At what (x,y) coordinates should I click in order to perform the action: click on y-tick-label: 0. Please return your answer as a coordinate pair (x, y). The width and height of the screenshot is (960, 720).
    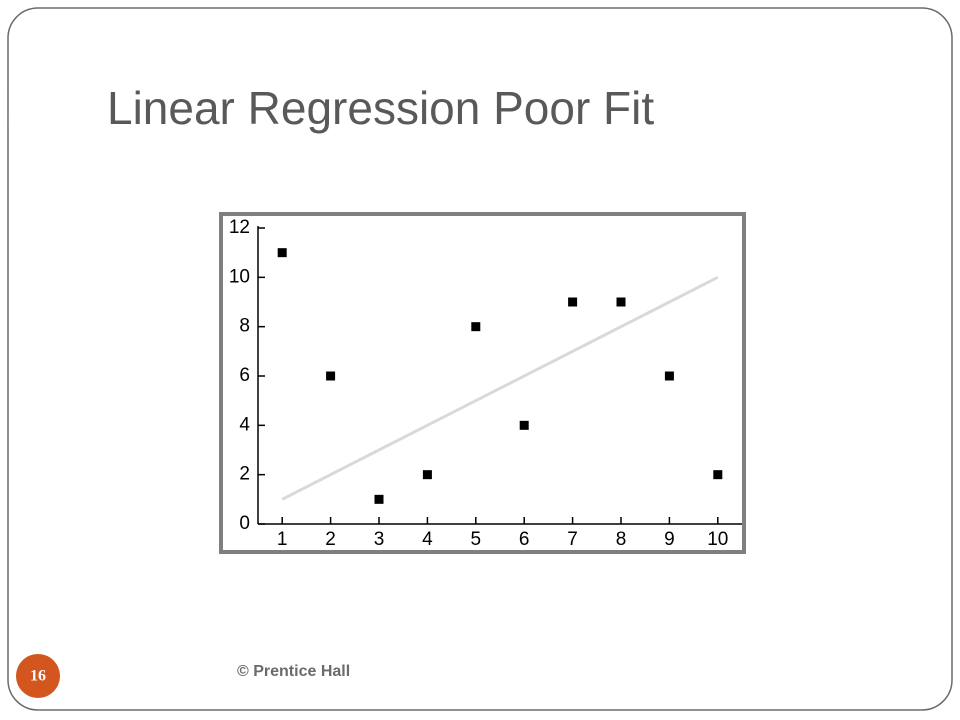
    Looking at the image, I should click on (244, 523).